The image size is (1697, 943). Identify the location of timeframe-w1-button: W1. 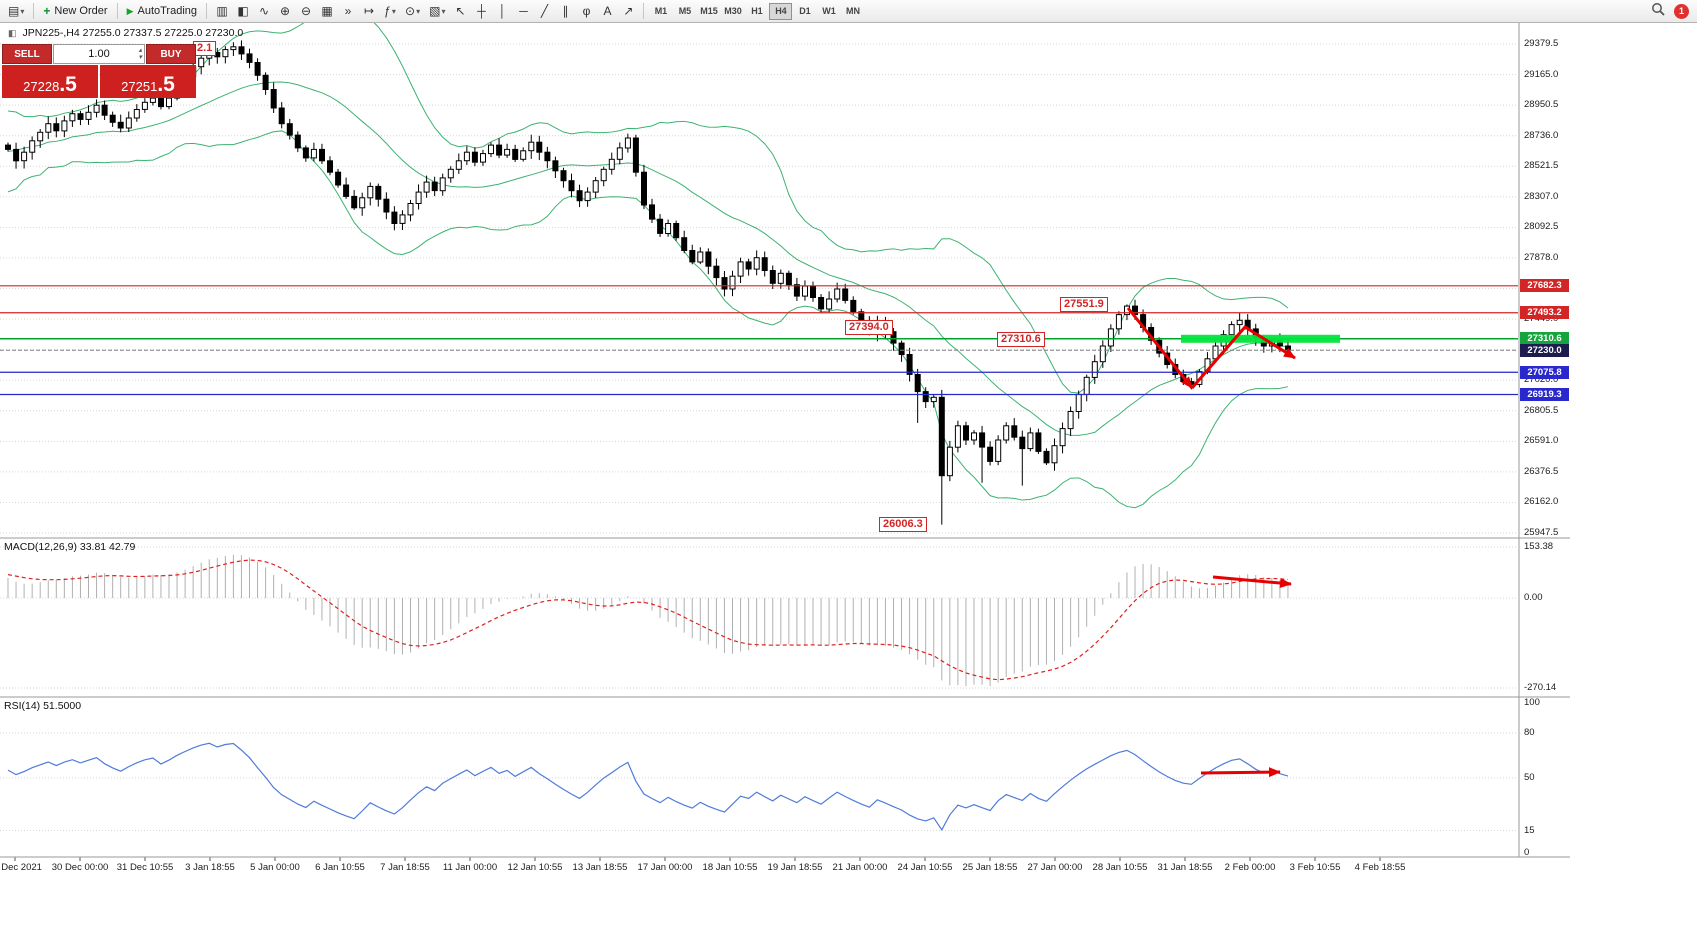
(828, 11).